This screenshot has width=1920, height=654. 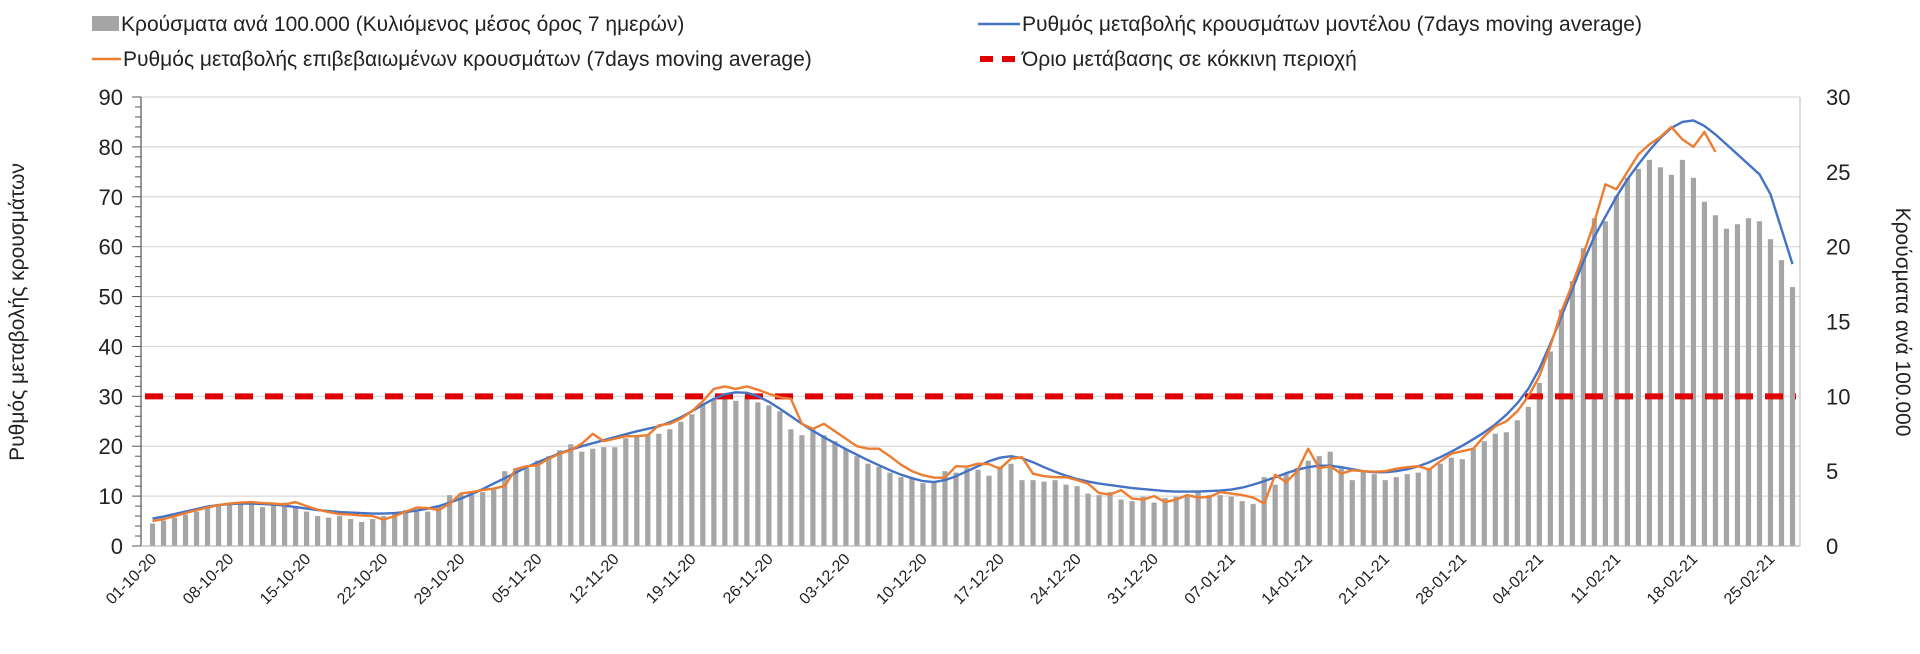 I want to click on x-tick-label: 15-10-20, so click(x=285, y=579).